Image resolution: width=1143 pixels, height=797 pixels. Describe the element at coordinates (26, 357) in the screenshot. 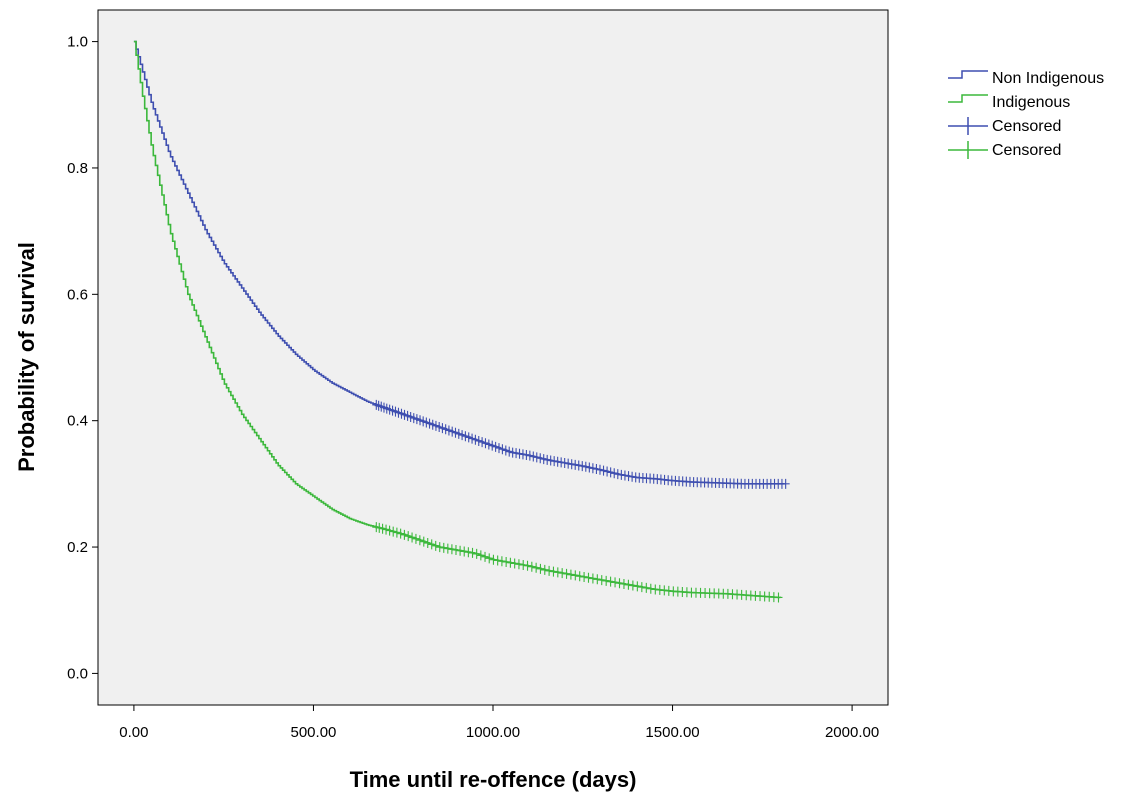

I see `y-axis-title: Probability of survival` at that location.